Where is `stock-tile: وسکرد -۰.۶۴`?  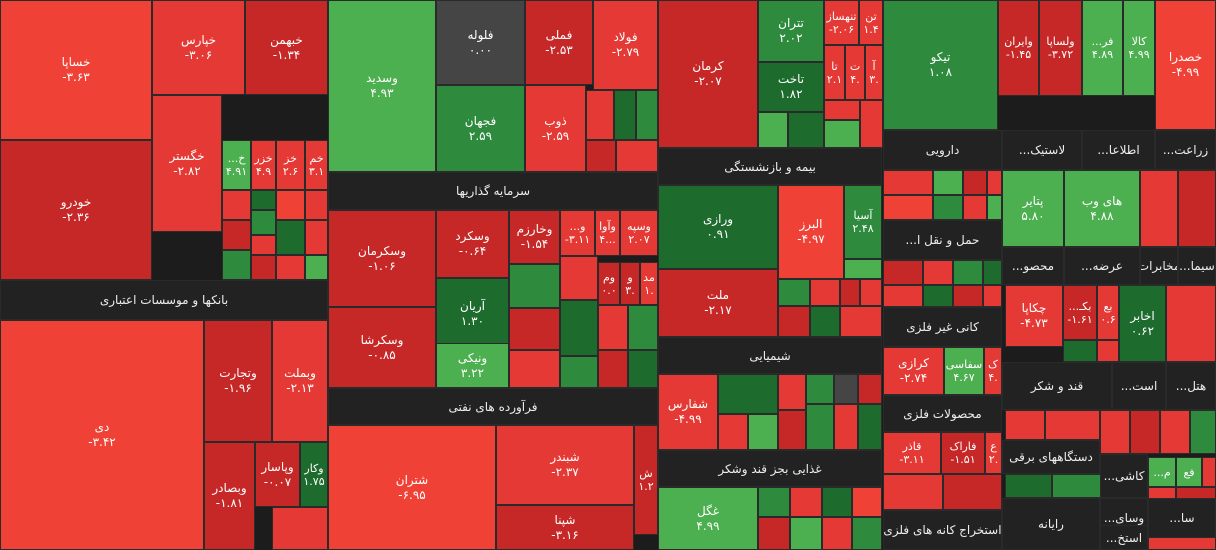 stock-tile: وسکرد -۰.۶۴ is located at coordinates (472, 244).